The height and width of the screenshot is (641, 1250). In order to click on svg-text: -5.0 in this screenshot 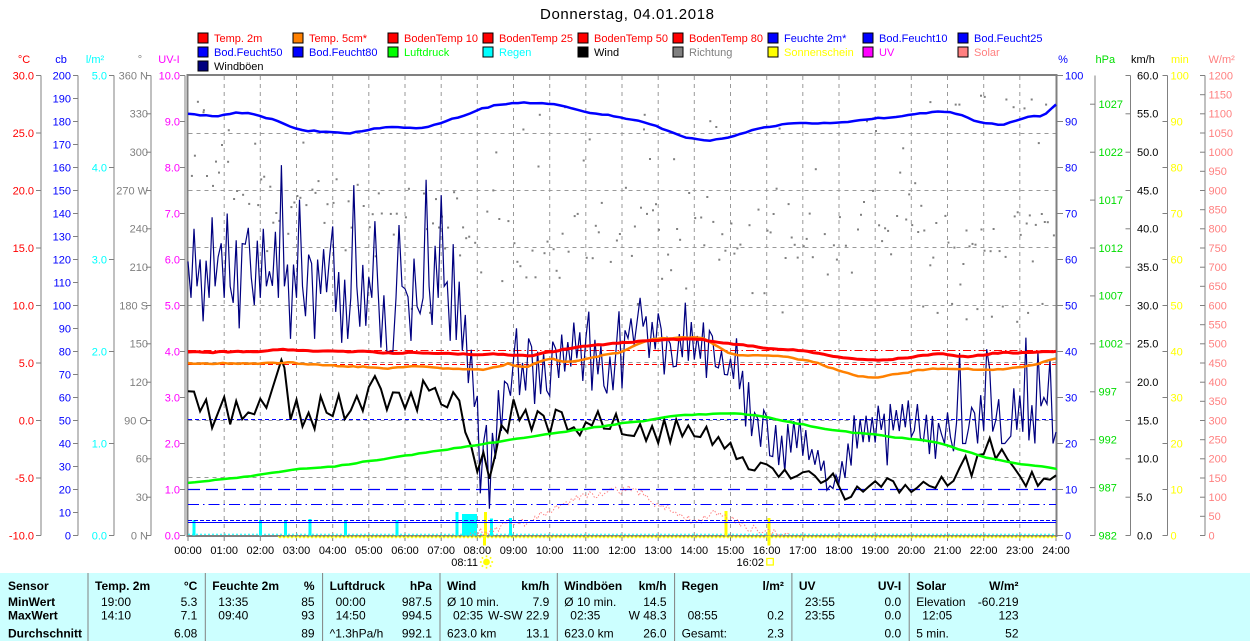, I will do `click(24, 479)`.